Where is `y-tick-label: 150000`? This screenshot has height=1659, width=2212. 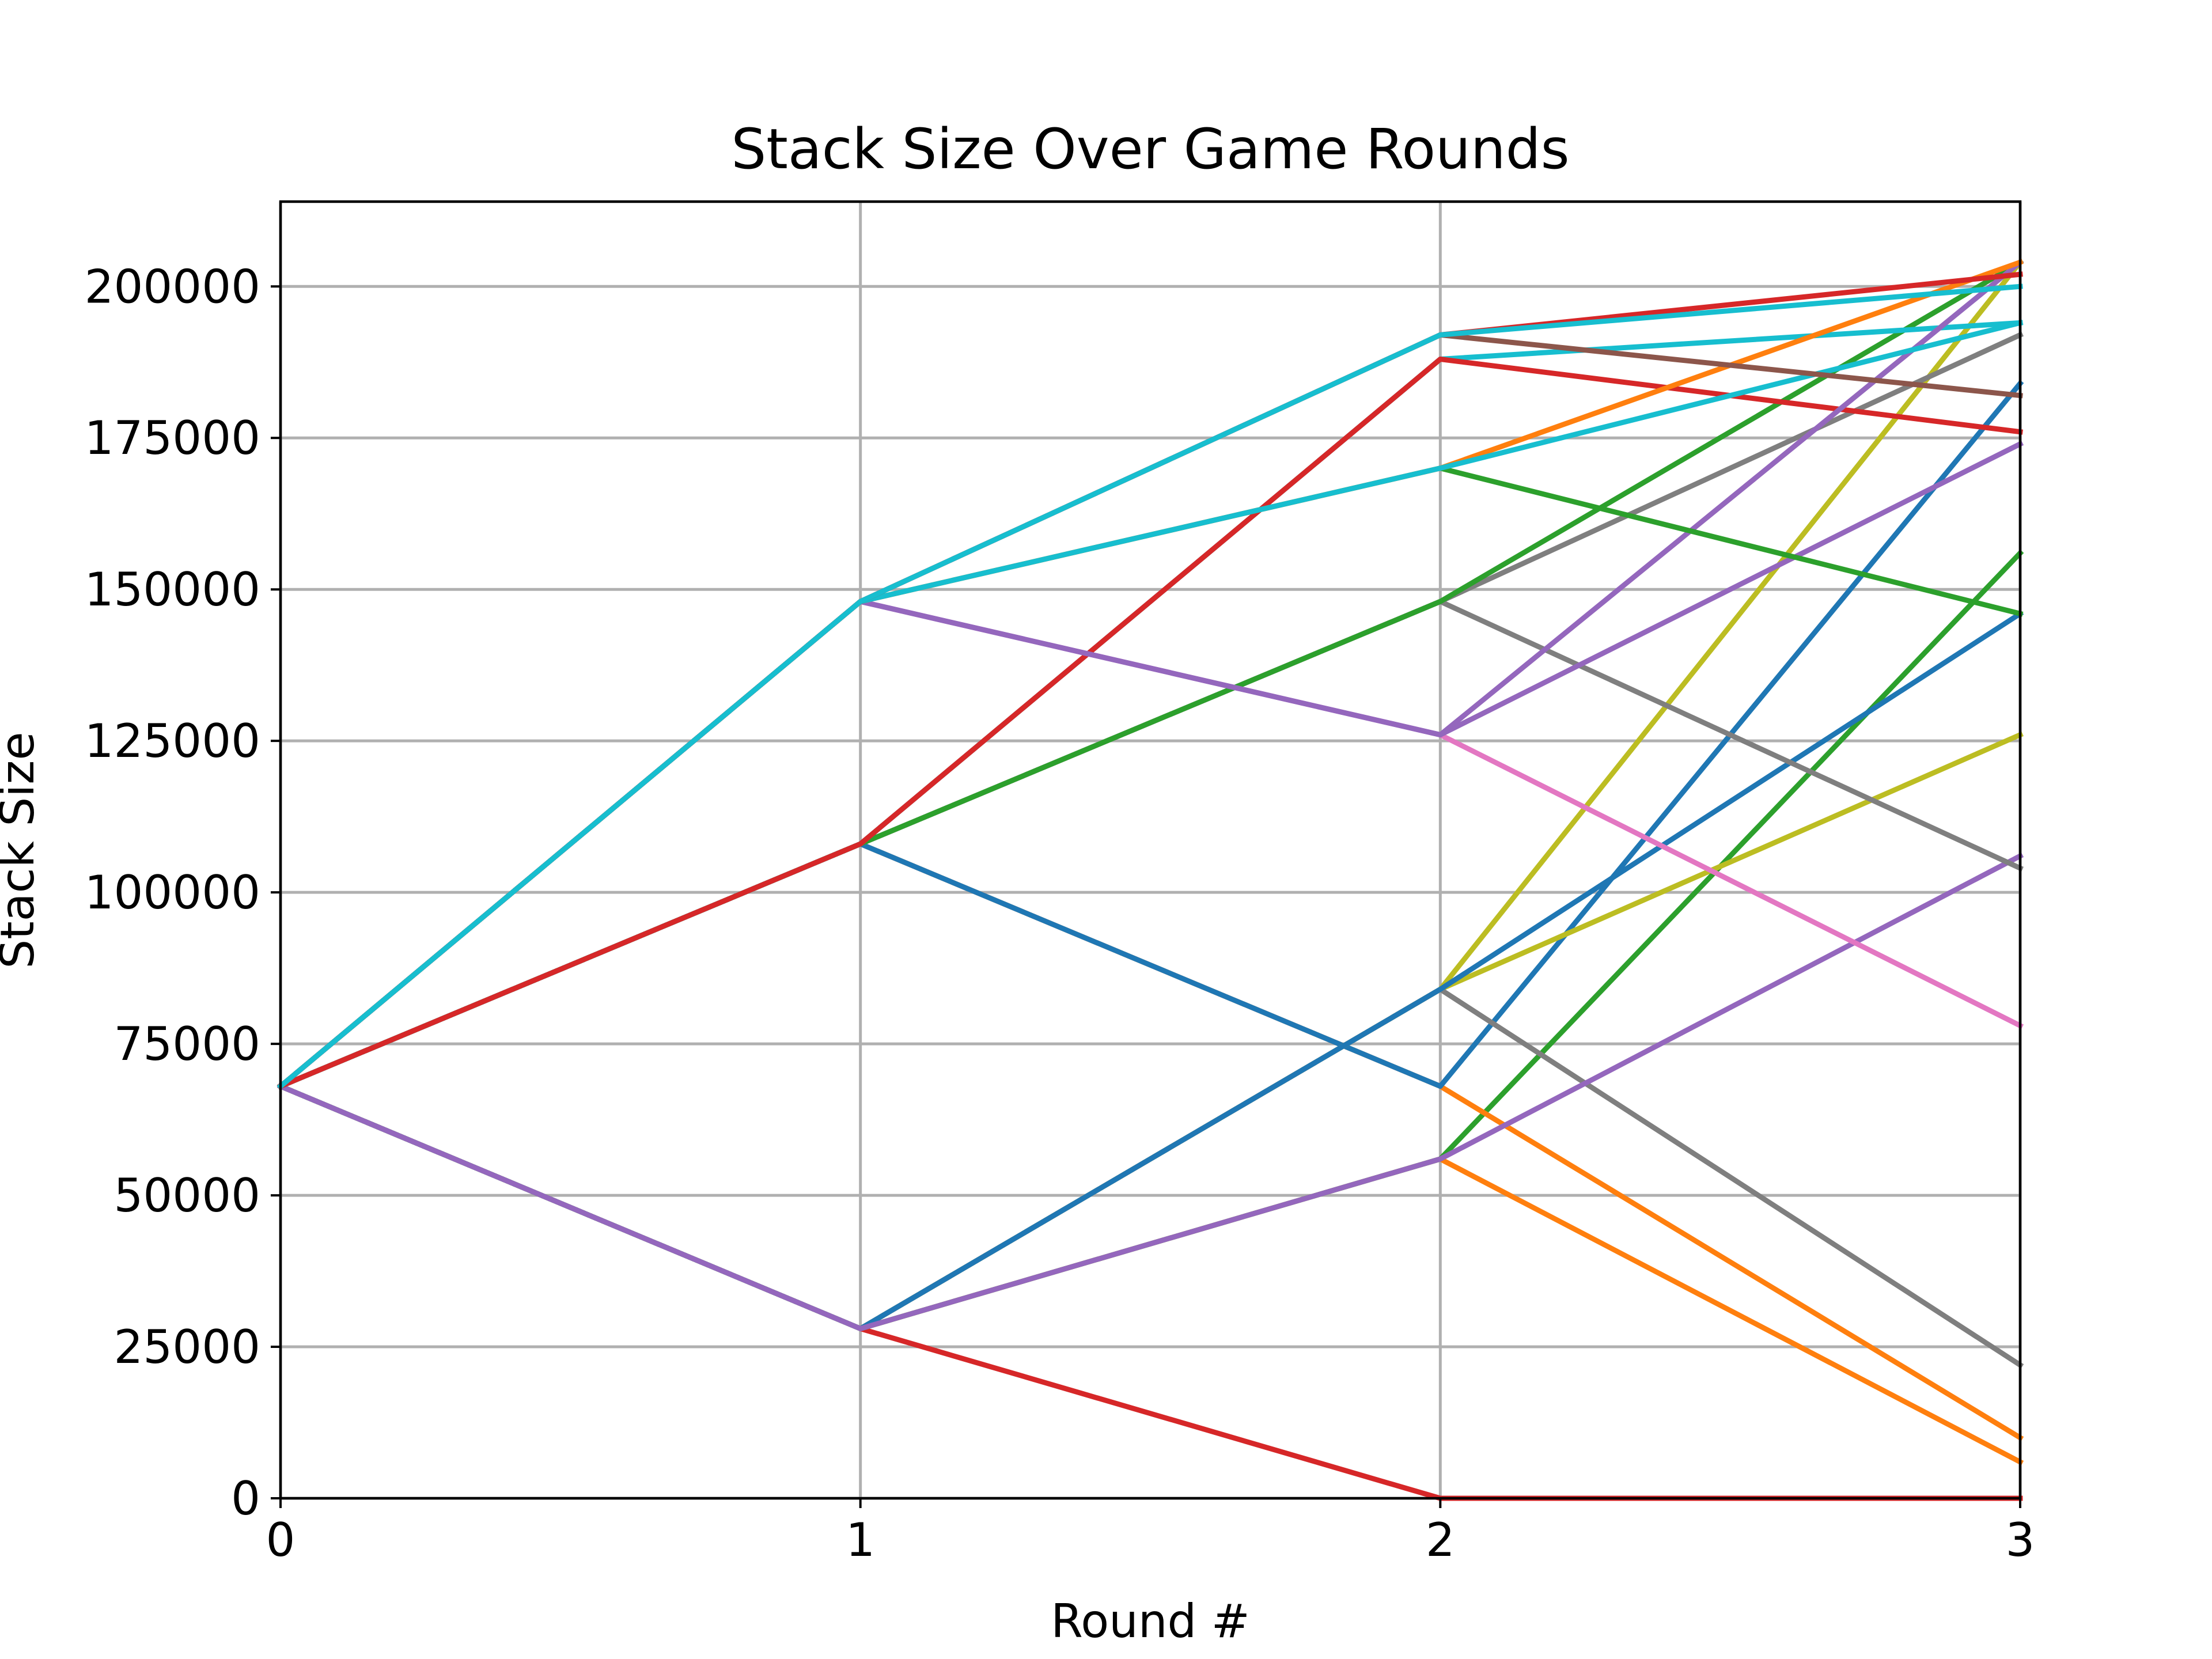
y-tick-label: 150000 is located at coordinates (172, 589).